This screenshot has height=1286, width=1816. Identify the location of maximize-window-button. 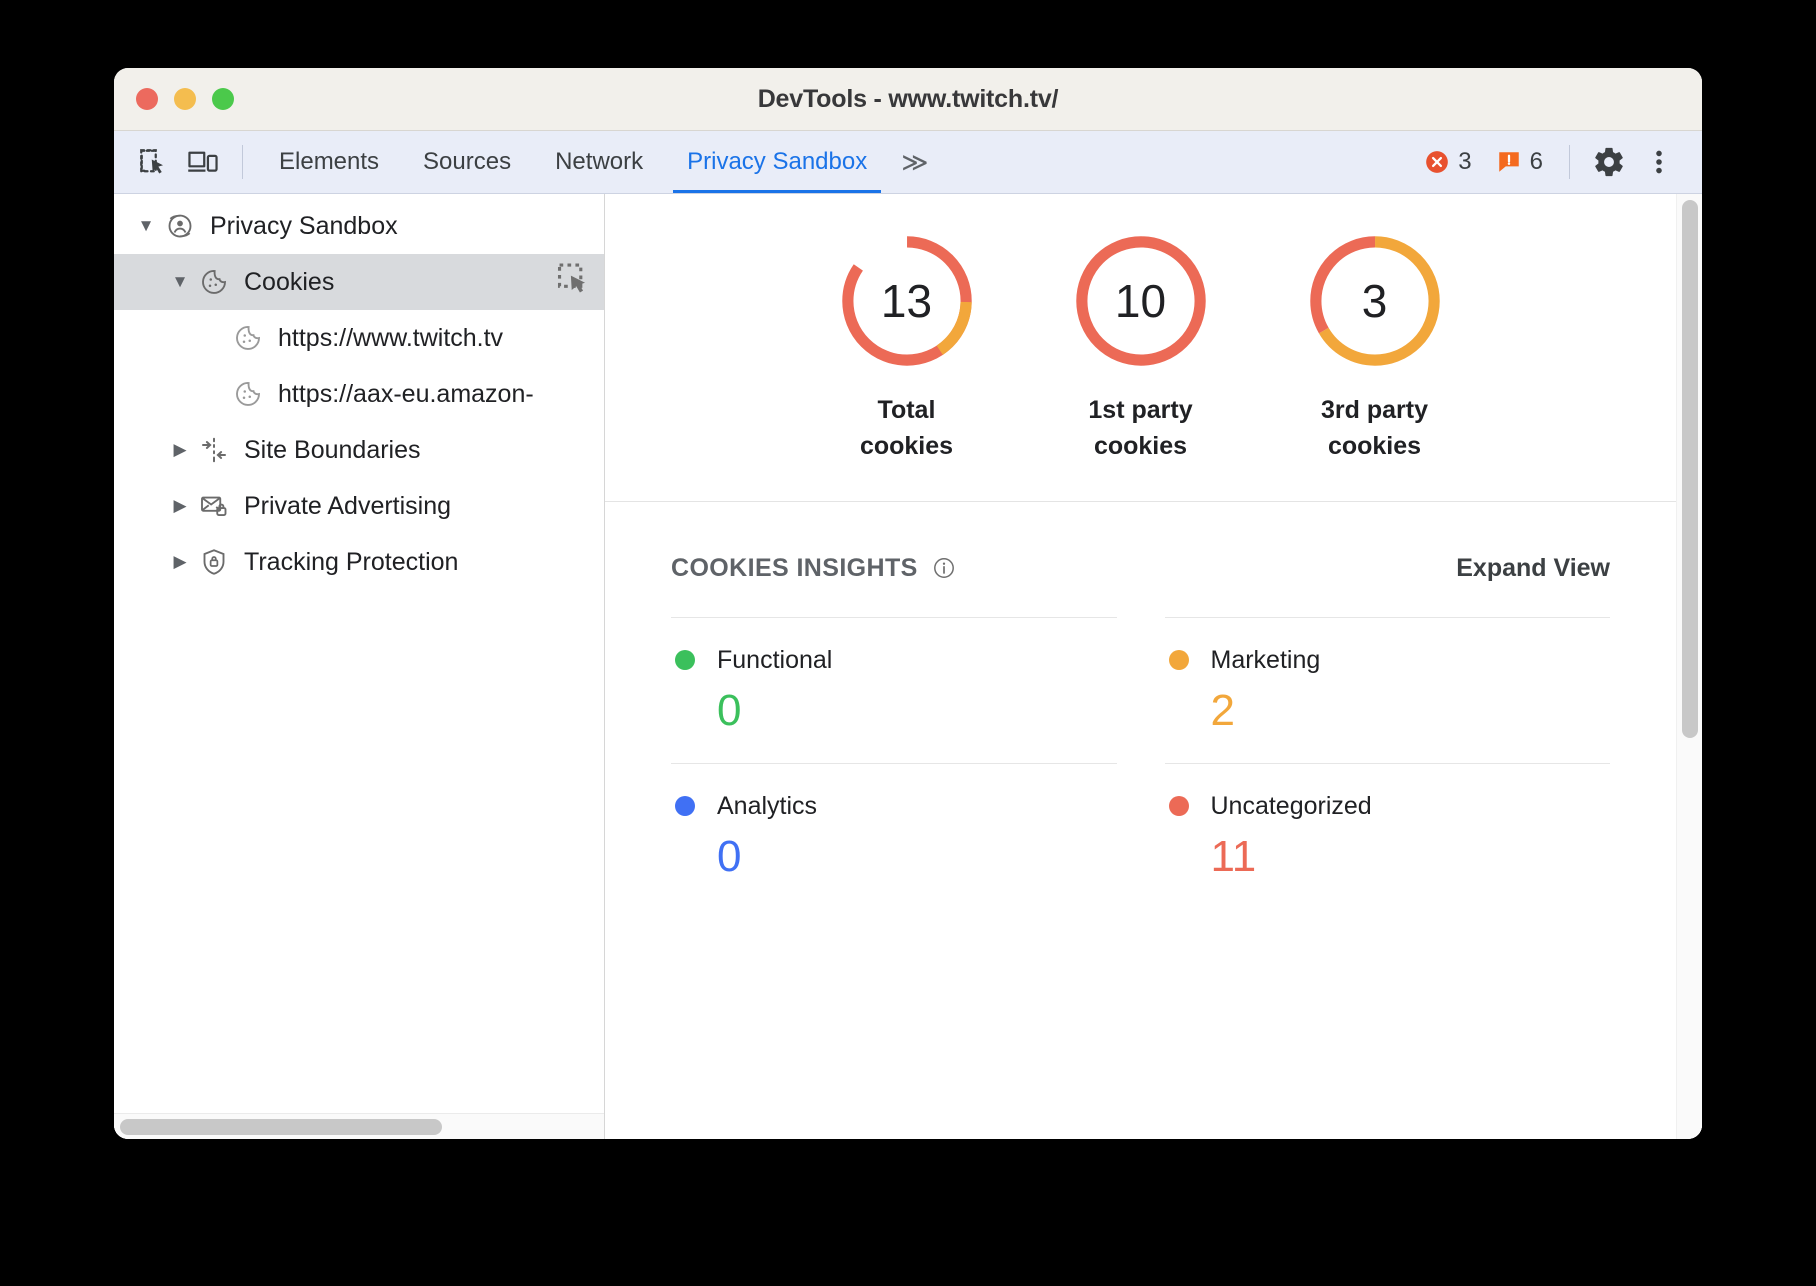
(223, 99).